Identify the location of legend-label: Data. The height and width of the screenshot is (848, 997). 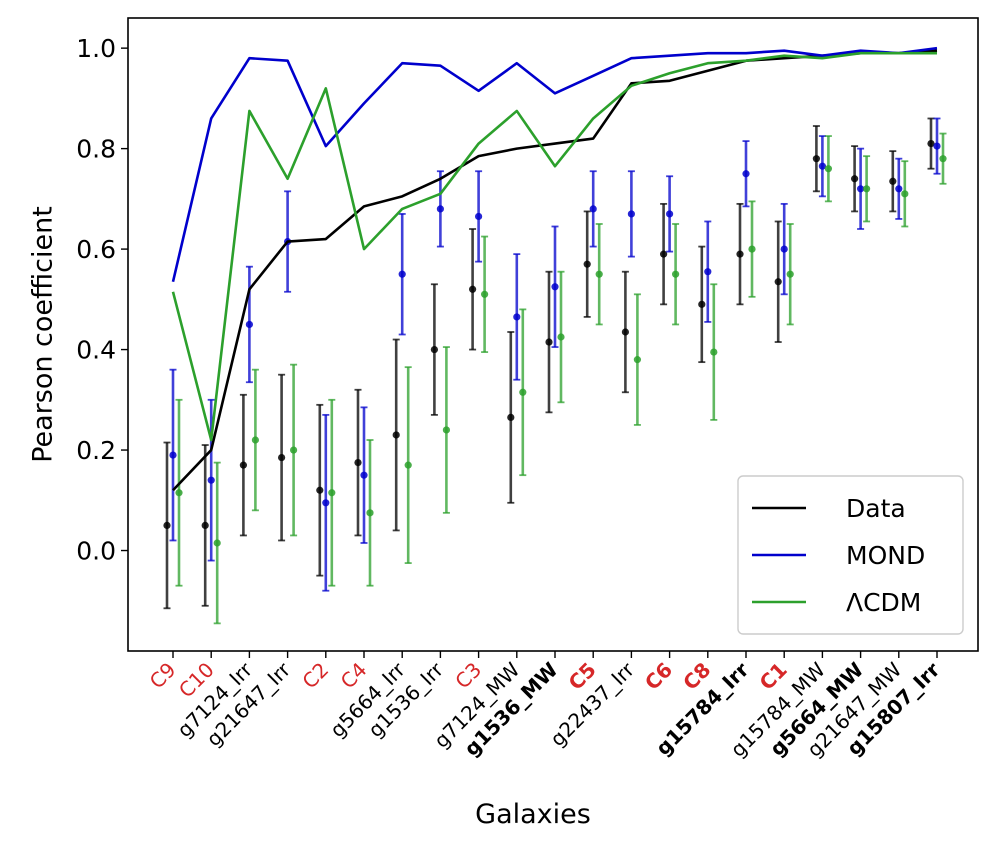
(876, 508).